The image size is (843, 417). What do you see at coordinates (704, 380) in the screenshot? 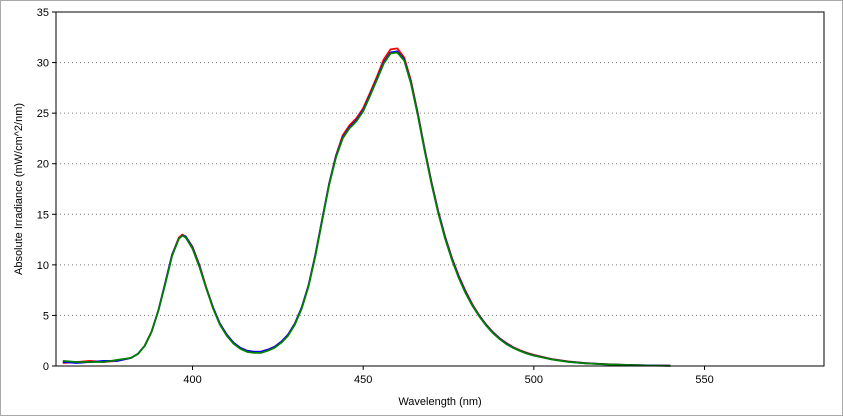
I see `x-tick-label: 550` at bounding box center [704, 380].